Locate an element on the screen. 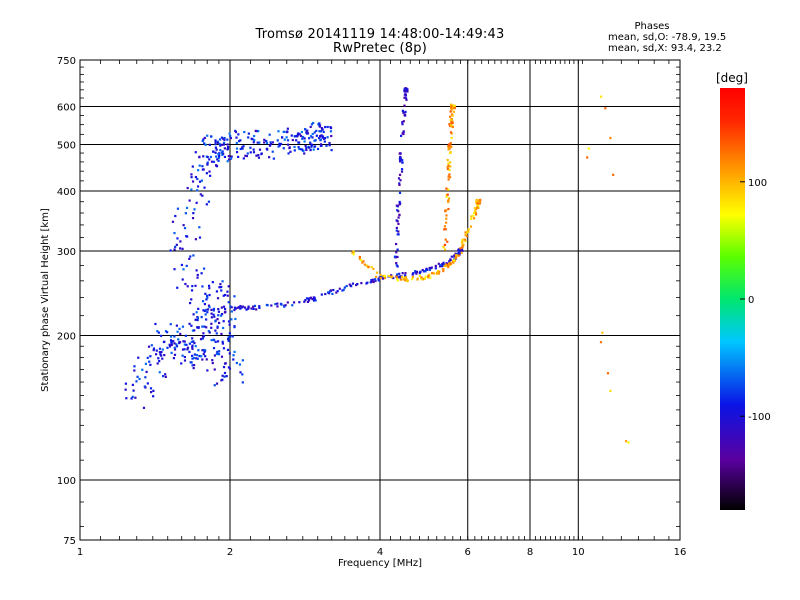  x-tick-label: 10 is located at coordinates (578, 552).